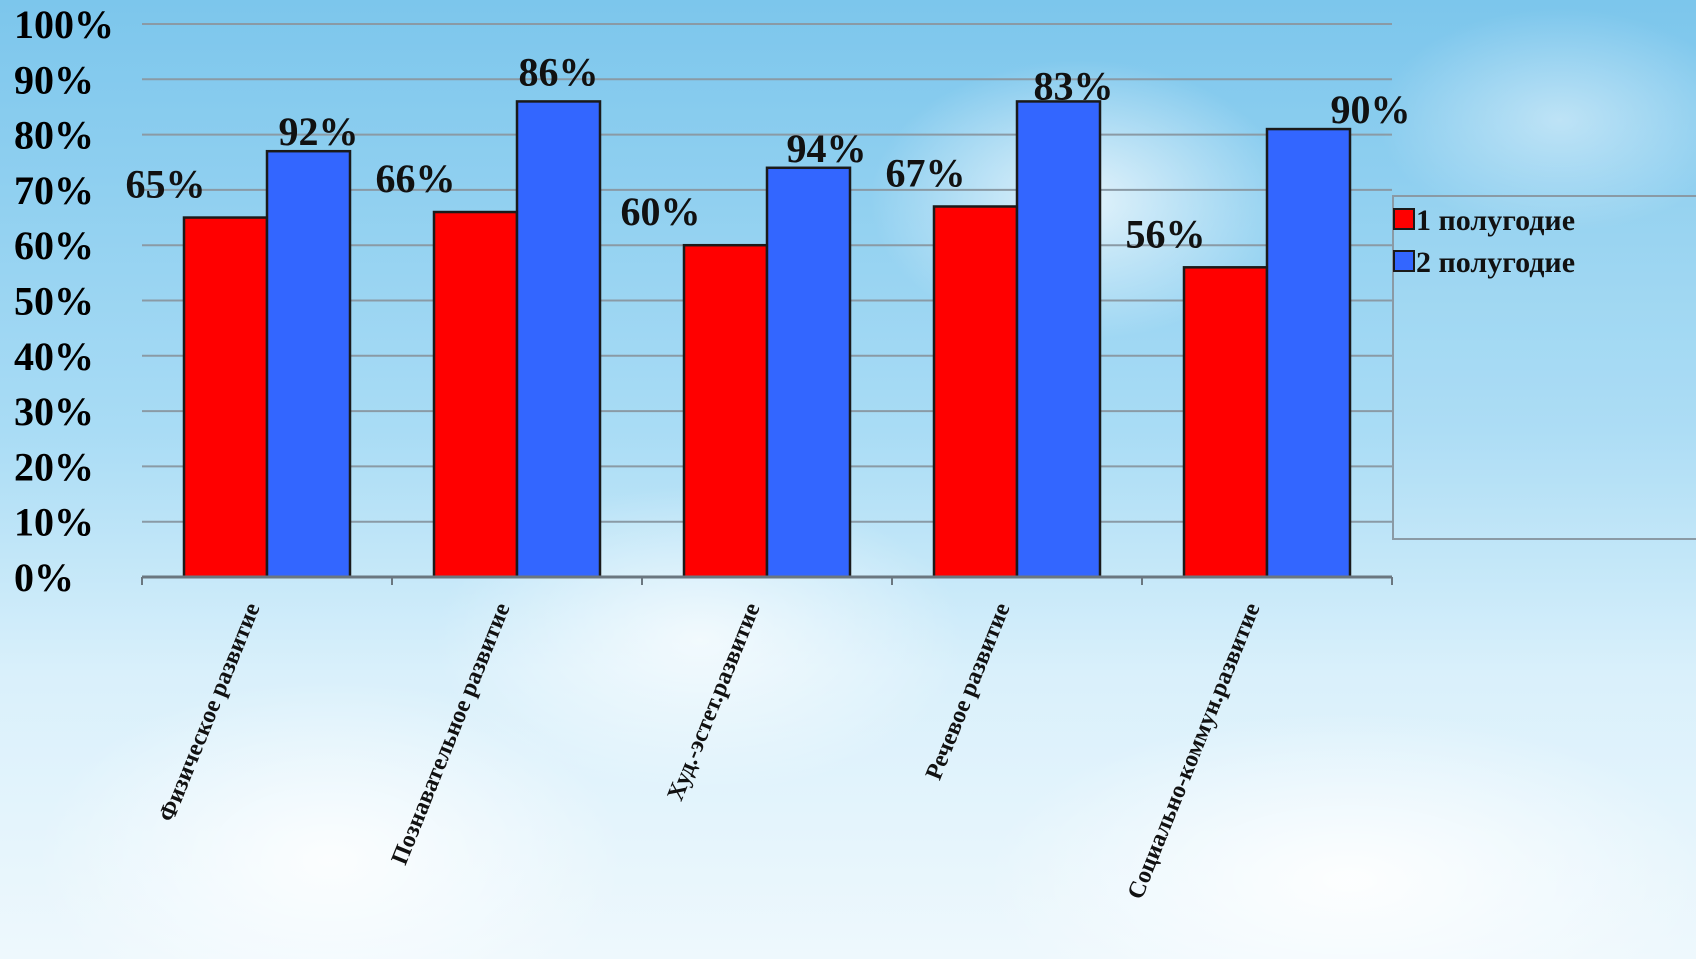 The image size is (1696, 959). What do you see at coordinates (54, 466) in the screenshot?
I see `y-tick-label: 20%` at bounding box center [54, 466].